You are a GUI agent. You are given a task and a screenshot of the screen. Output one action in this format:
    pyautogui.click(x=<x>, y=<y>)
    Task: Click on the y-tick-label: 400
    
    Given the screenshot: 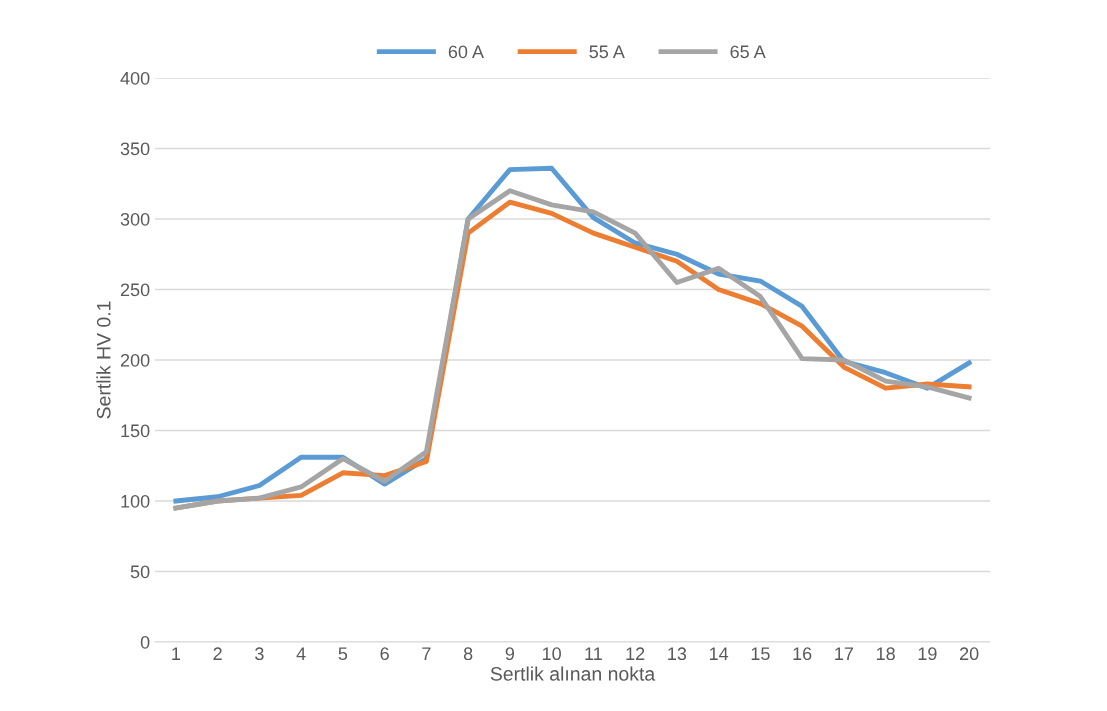 What is the action you would take?
    pyautogui.click(x=135, y=78)
    